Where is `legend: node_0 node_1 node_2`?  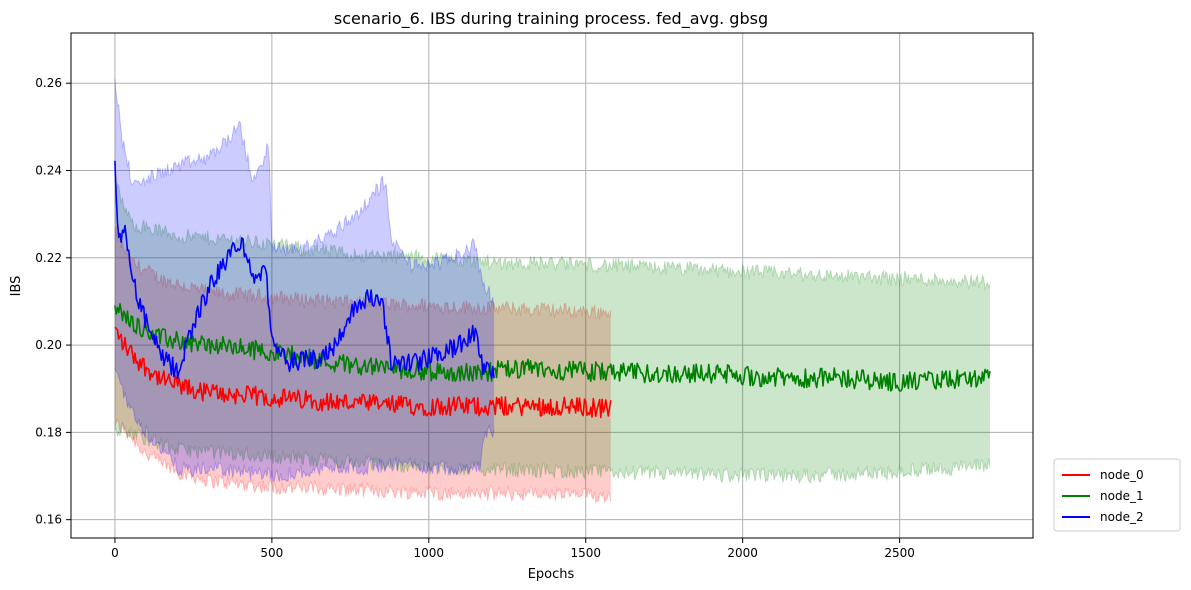
legend: node_0 node_1 node_2 is located at coordinates (1117, 495).